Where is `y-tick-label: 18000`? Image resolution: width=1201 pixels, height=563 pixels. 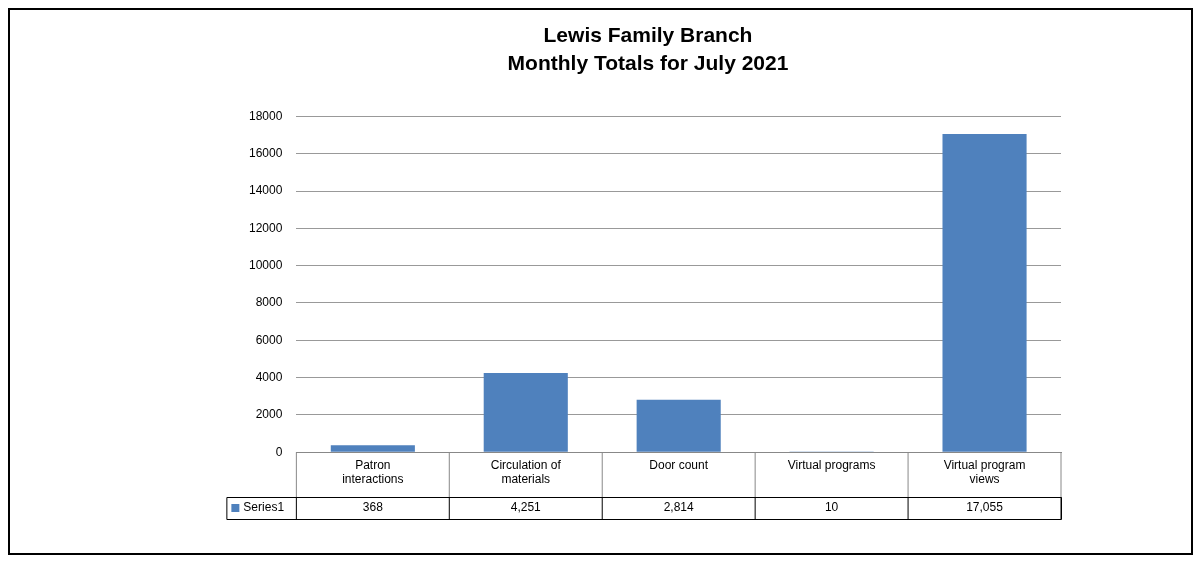 y-tick-label: 18000 is located at coordinates (265, 115).